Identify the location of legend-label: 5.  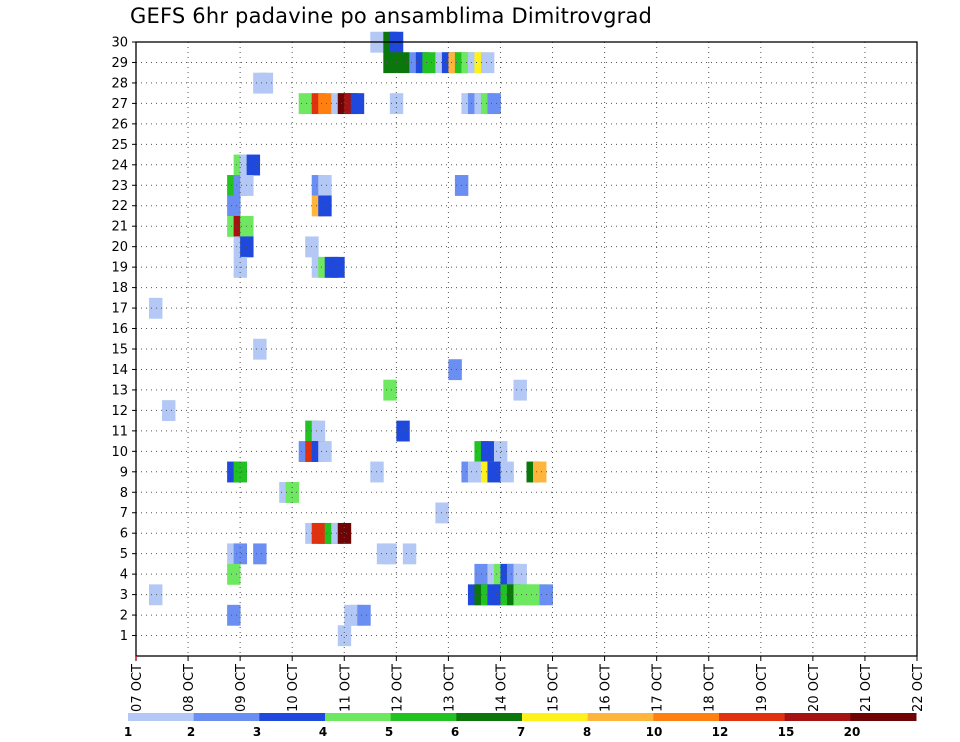
(389, 732).